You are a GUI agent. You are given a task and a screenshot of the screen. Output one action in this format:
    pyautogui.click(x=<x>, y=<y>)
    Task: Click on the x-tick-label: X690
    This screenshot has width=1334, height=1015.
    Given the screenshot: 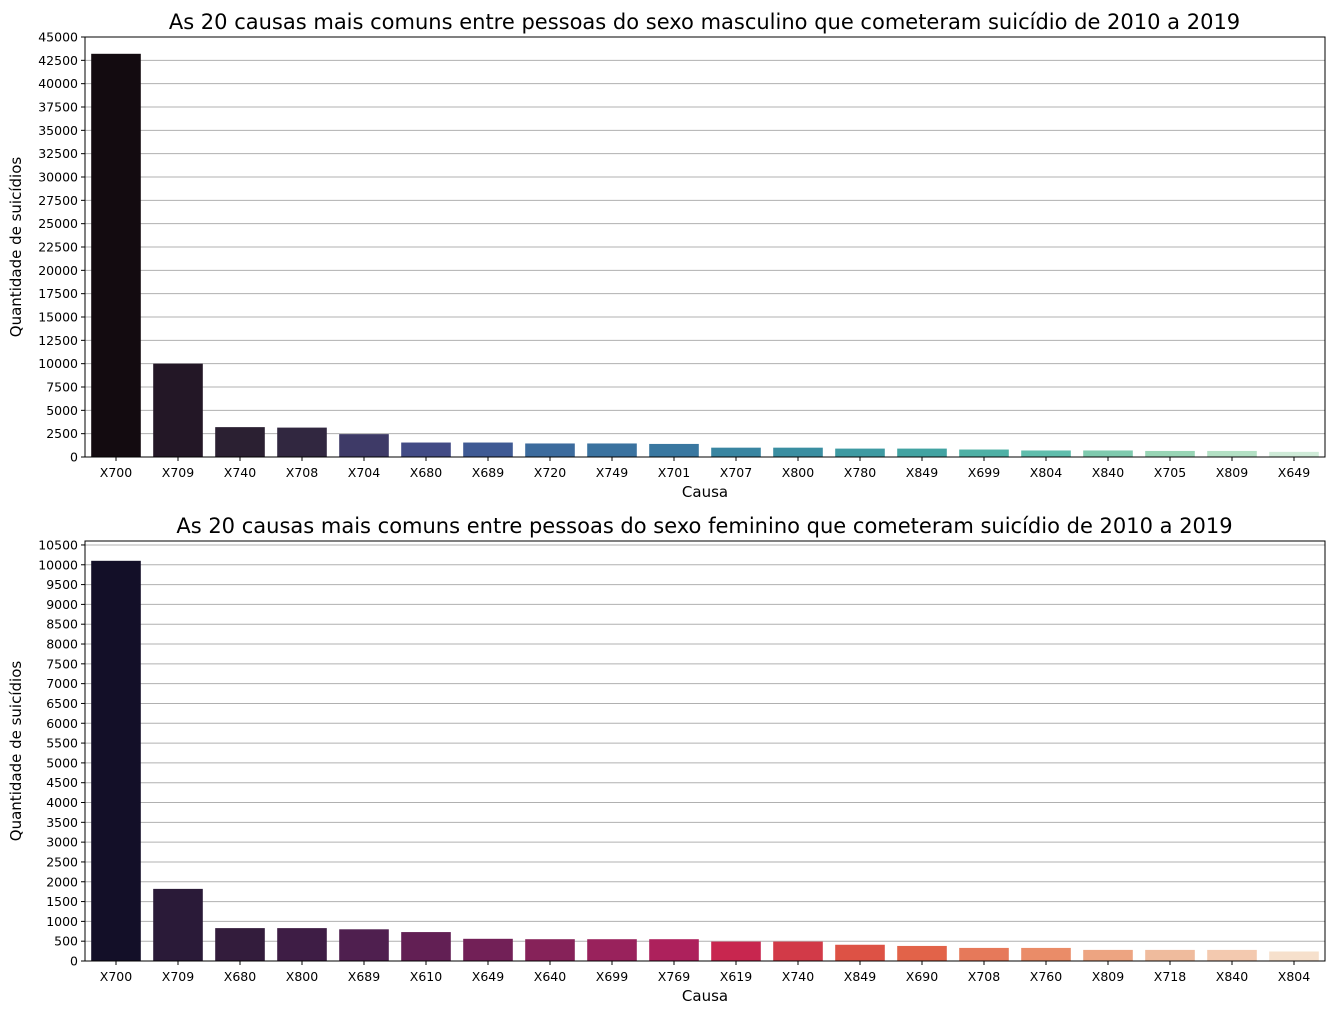 What is the action you would take?
    pyautogui.click(x=922, y=976)
    